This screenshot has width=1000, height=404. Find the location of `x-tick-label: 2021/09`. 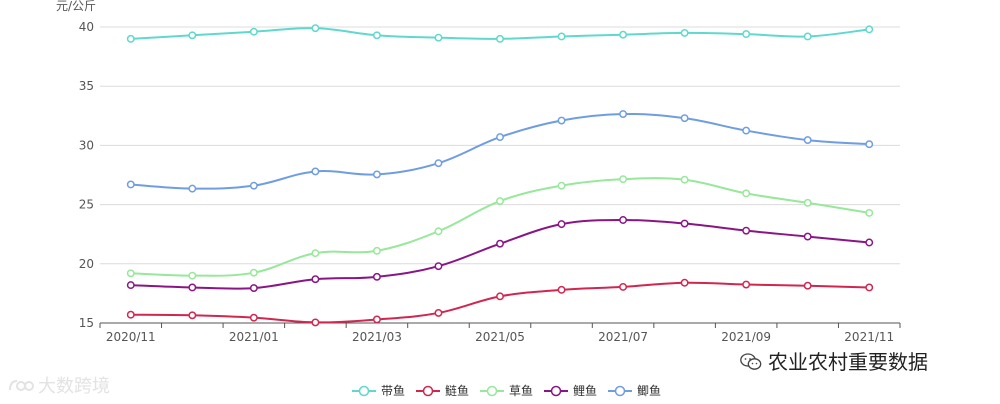

x-tick-label: 2021/09 is located at coordinates (746, 337).